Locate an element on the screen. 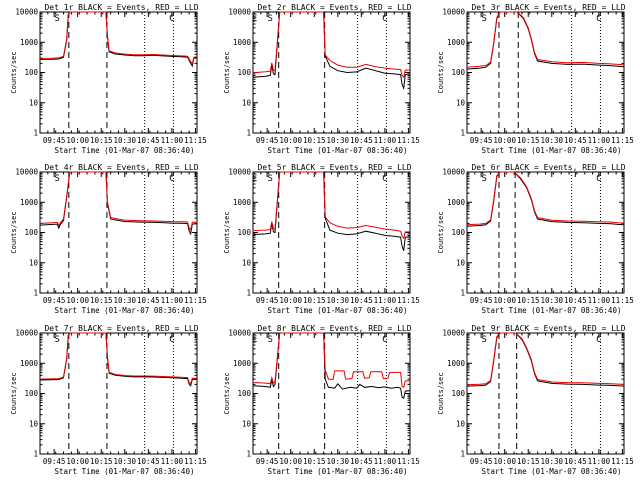 This screenshot has width=640, height=480. panel-title: Det 8r BLACK = Events, RED = LLD is located at coordinates (334, 328).